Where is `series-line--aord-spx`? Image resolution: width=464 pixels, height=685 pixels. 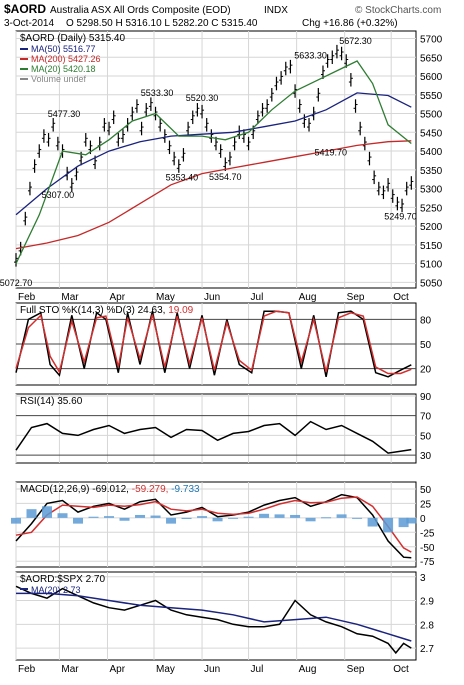
series-line--aord-spx is located at coordinates (213, 620).